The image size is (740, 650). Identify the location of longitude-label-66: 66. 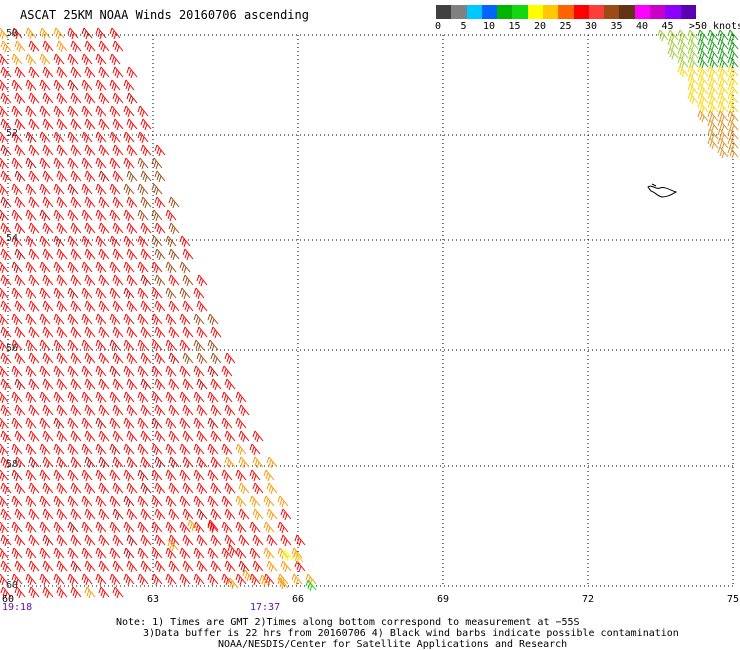
(298, 599).